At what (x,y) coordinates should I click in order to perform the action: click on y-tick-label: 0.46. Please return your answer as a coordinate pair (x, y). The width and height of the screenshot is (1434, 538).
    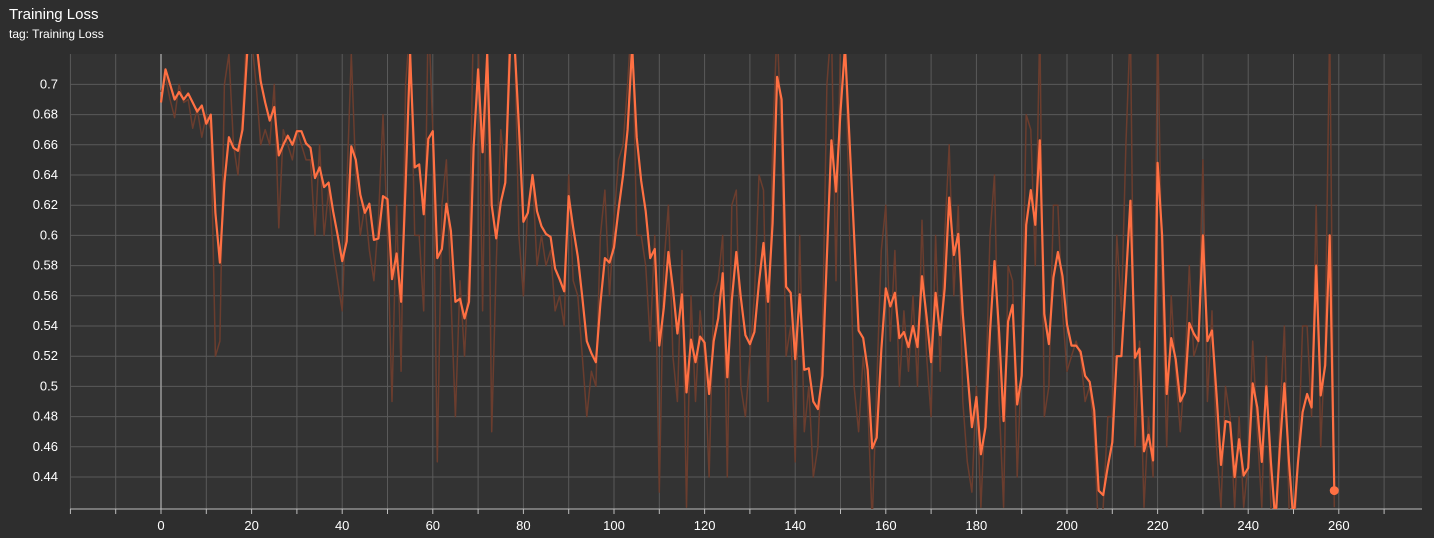
    Looking at the image, I should click on (45, 446).